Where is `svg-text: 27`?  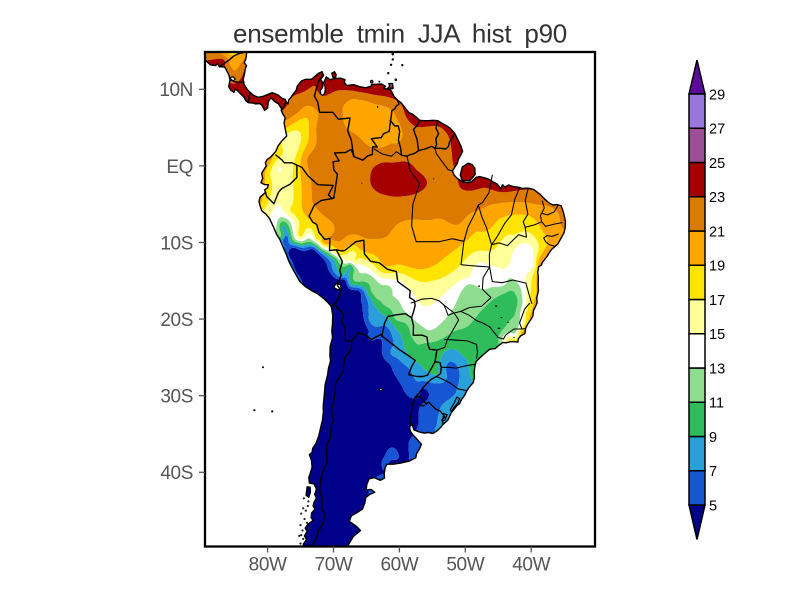 svg-text: 27 is located at coordinates (717, 130).